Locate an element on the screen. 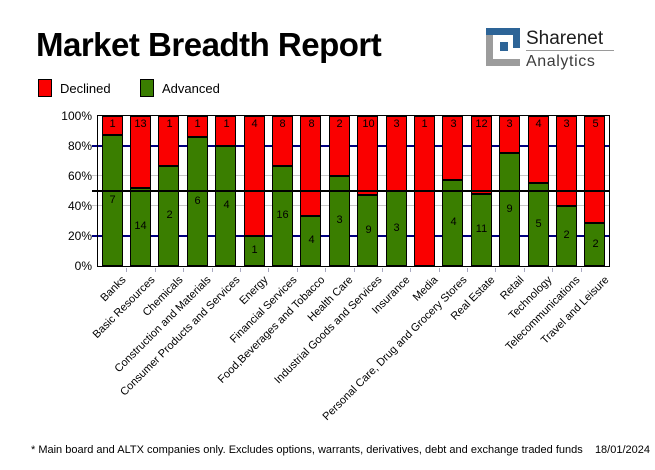 This screenshot has height=470, width=655. advanced-count-label: 6 is located at coordinates (197, 201).